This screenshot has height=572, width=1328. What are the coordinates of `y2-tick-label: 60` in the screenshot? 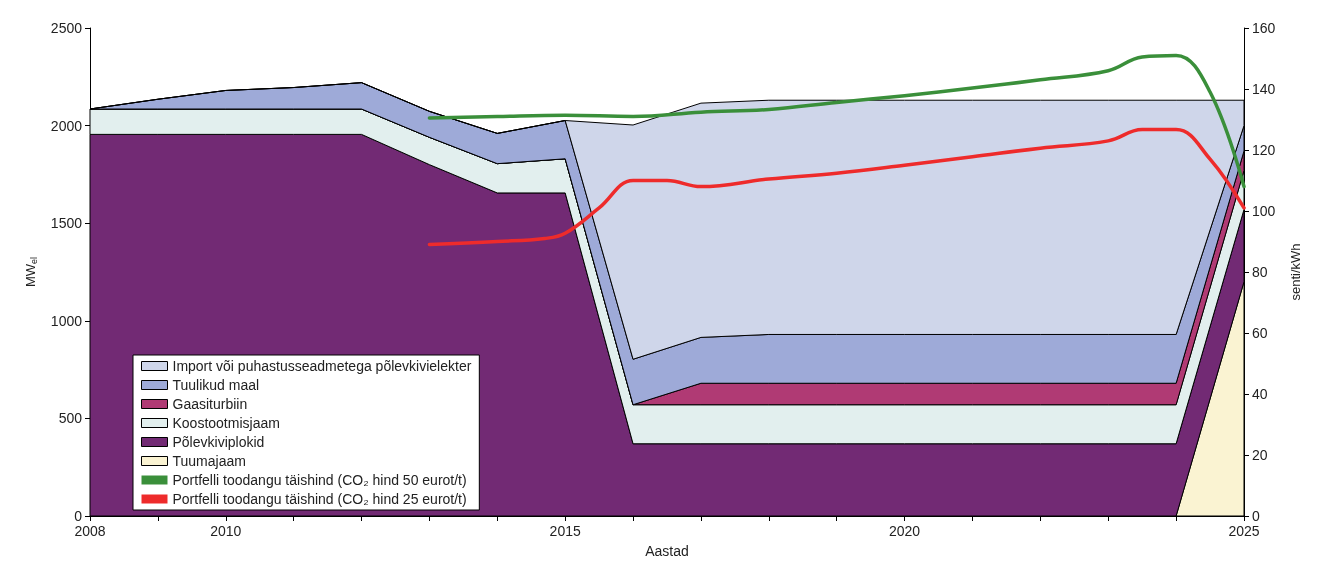 It's located at (1260, 333).